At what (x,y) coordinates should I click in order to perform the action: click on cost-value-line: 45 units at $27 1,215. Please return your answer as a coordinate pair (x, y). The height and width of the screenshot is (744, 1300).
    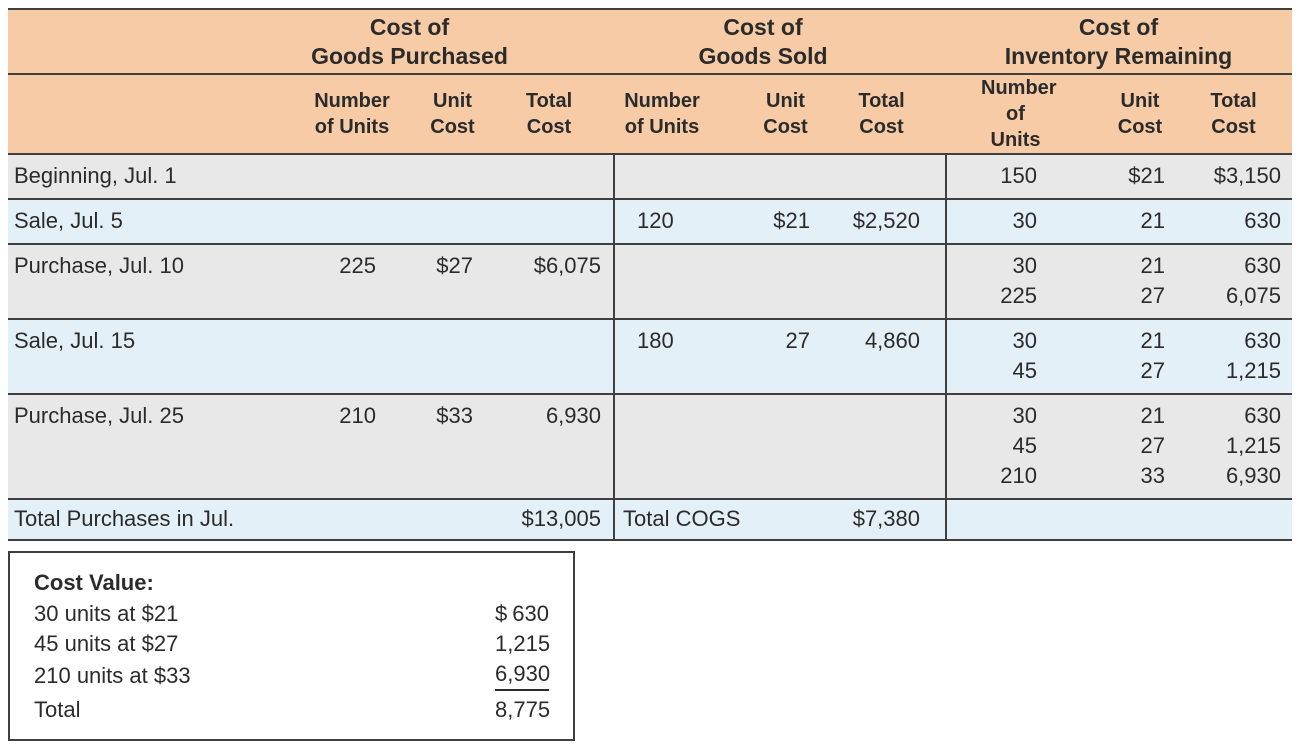
    Looking at the image, I should click on (292, 644).